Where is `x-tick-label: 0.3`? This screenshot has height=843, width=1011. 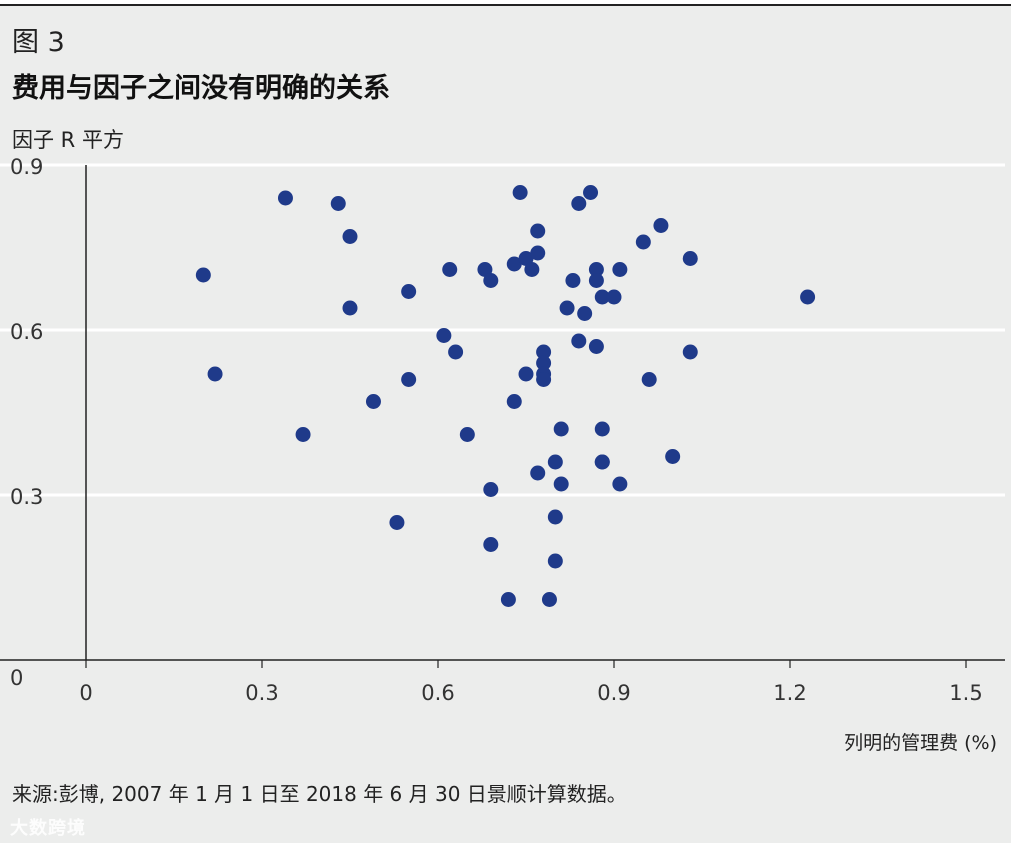 x-tick-label: 0.3 is located at coordinates (261, 693).